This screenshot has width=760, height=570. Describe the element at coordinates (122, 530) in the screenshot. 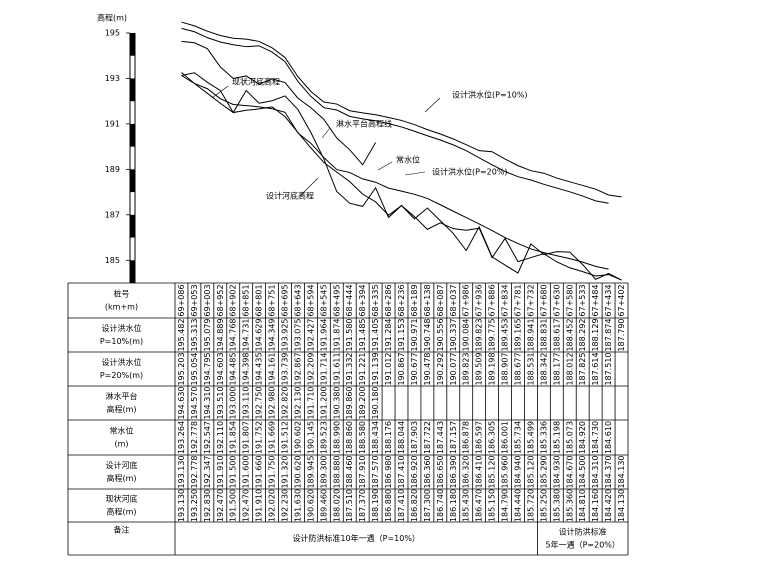

I see `row-header: 备注` at that location.